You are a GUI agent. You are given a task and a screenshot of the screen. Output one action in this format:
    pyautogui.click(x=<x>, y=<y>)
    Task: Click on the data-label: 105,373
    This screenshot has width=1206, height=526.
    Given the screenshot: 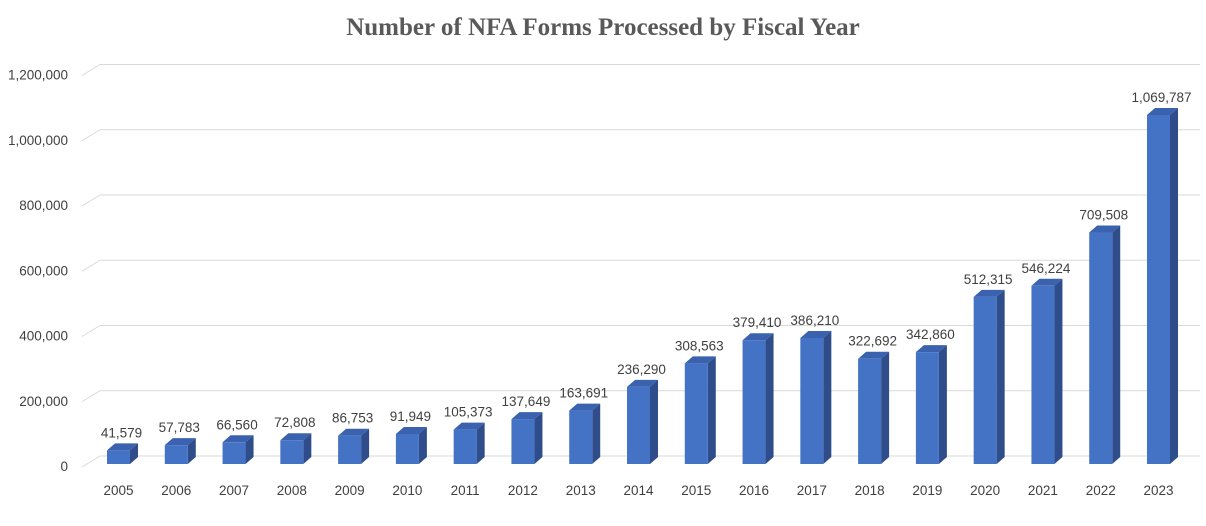 What is the action you would take?
    pyautogui.click(x=468, y=412)
    